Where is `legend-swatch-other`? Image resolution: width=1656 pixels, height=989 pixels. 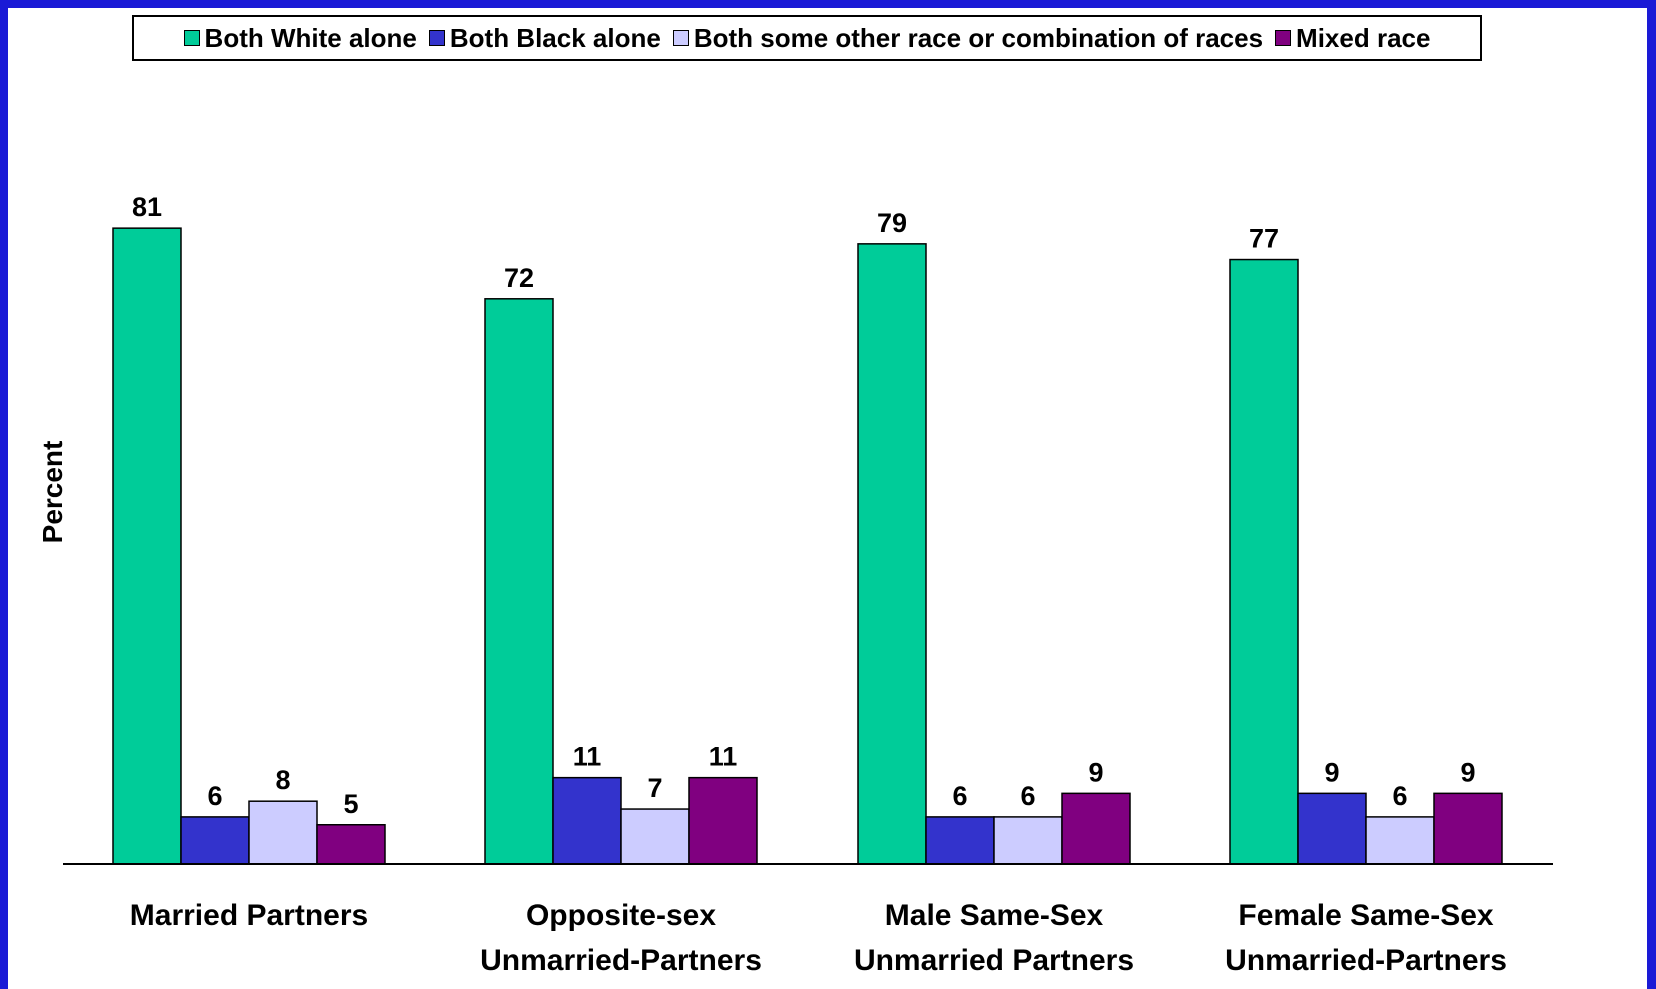
legend-swatch-other is located at coordinates (680, 38).